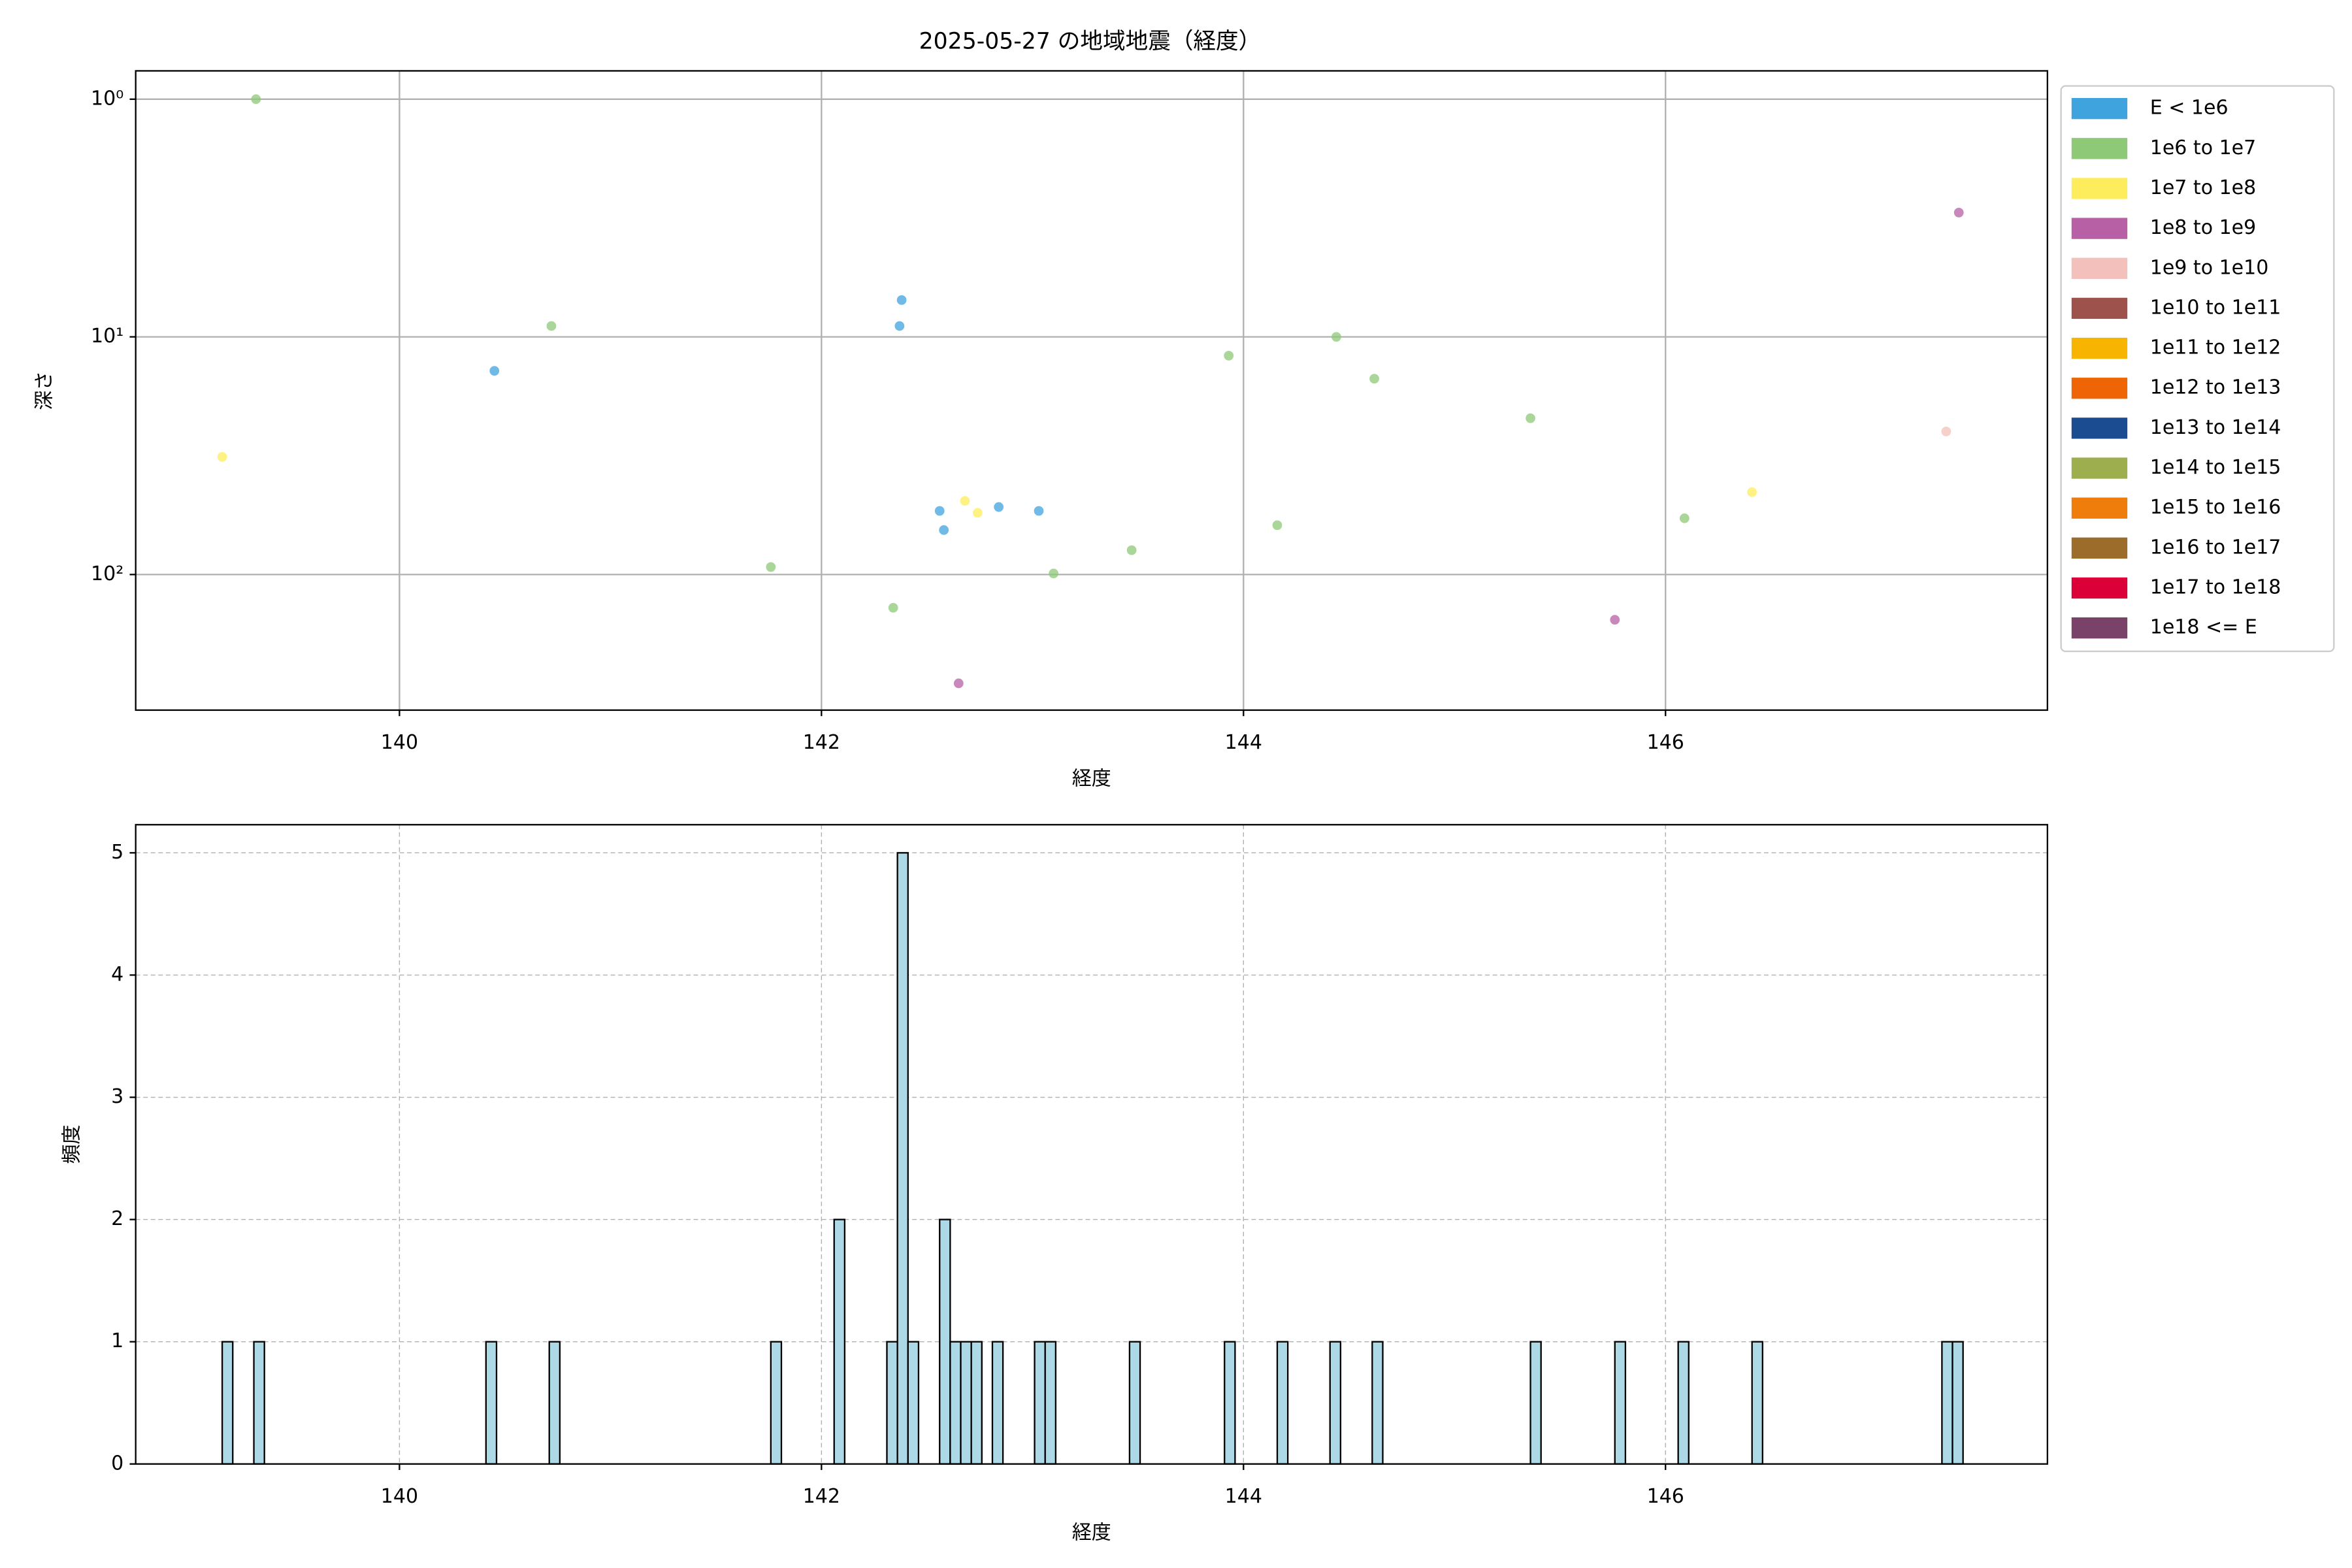  Describe the element at coordinates (44, 390) in the screenshot. I see `y-axis-label: 深さ` at that location.